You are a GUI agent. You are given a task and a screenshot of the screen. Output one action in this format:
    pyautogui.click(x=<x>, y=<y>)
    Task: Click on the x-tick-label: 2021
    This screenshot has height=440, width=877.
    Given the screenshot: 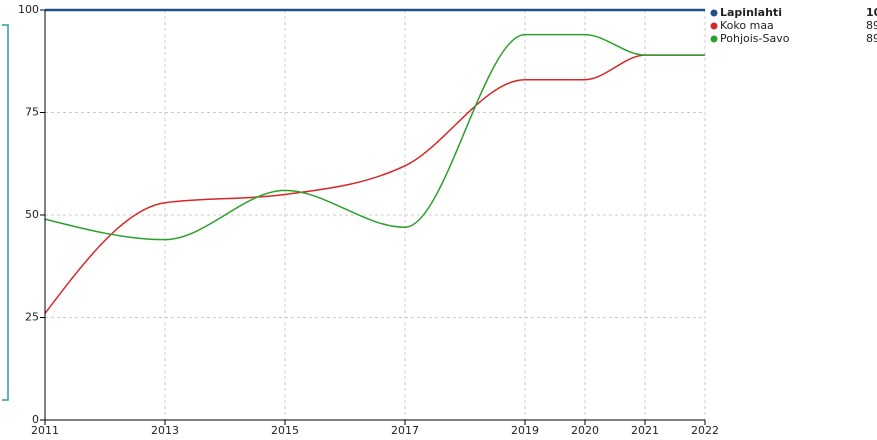 What is the action you would take?
    pyautogui.click(x=645, y=430)
    